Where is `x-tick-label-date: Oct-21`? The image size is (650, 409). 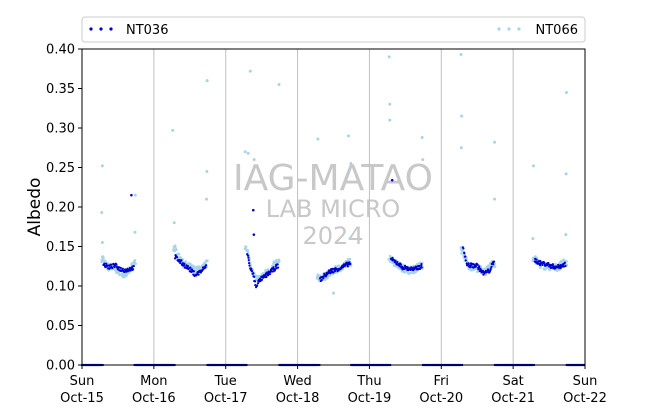 x-tick-label-date: Oct-21 is located at coordinates (513, 398).